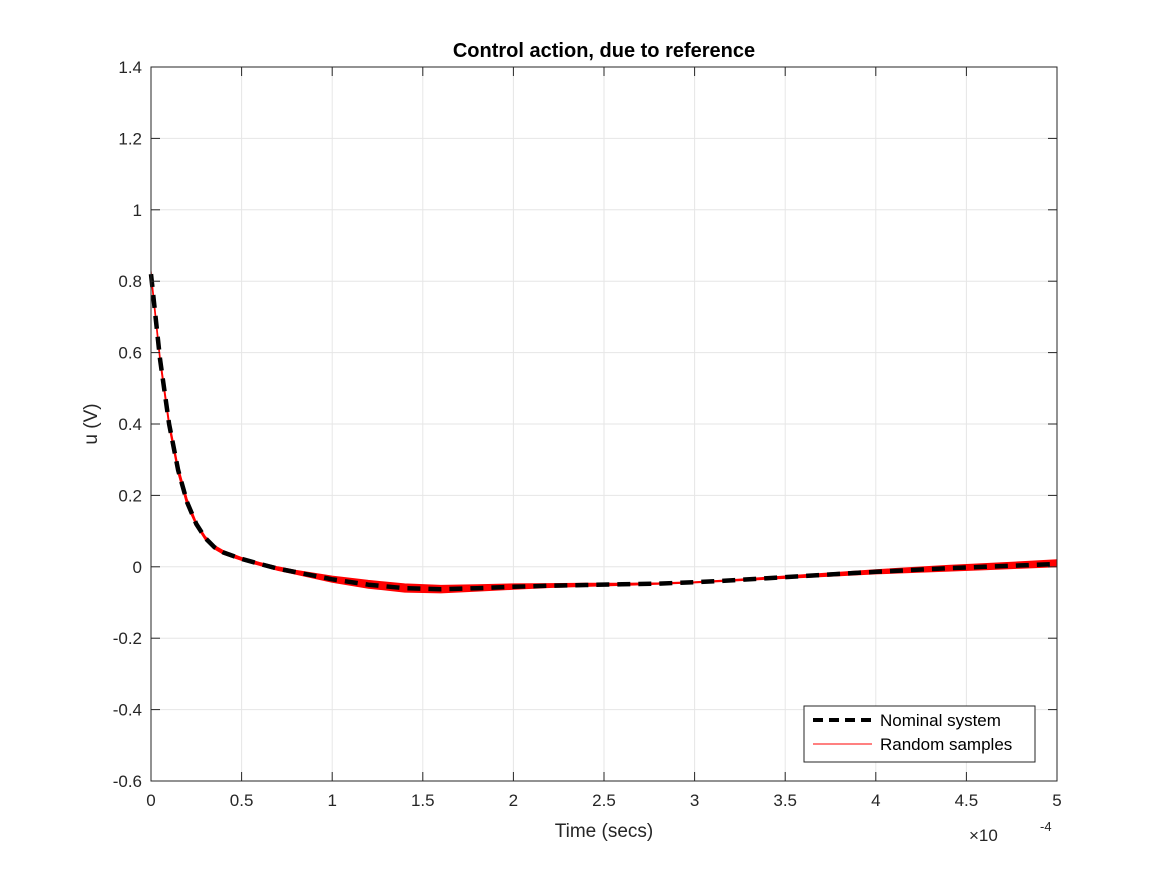 This screenshot has width=1167, height=875. What do you see at coordinates (423, 800) in the screenshot?
I see `x-tick-label: 1.5` at bounding box center [423, 800].